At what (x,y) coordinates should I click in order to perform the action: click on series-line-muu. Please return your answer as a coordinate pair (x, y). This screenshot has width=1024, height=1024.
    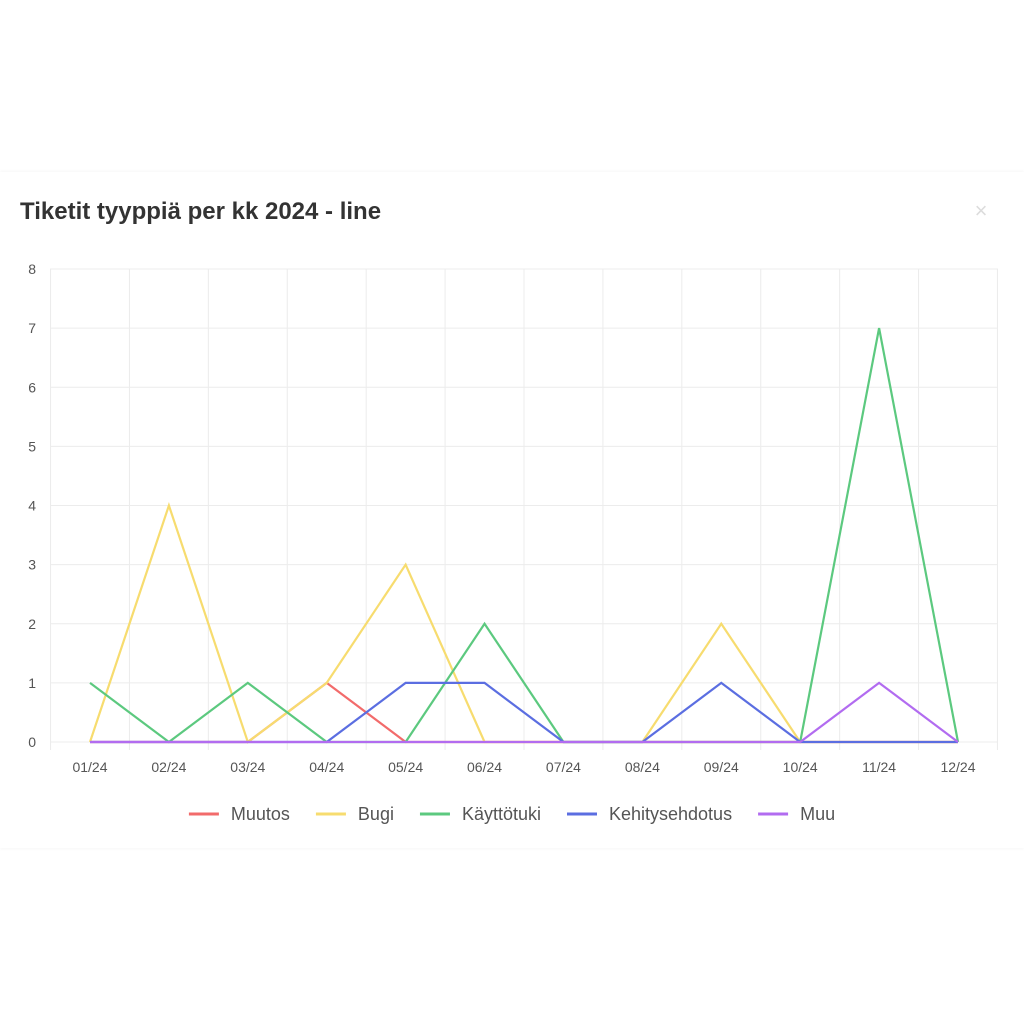
    Looking at the image, I should click on (524, 712).